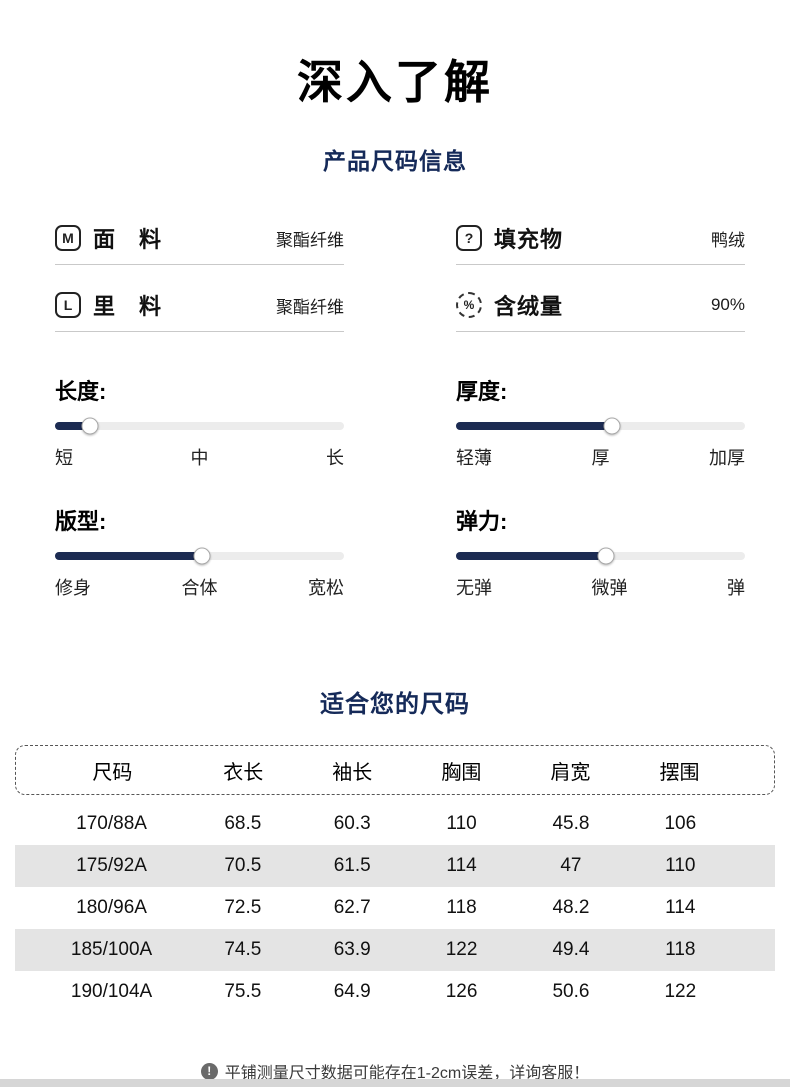 This screenshot has width=790, height=1087. Describe the element at coordinates (727, 458) in the screenshot. I see `tick-label: 加厚` at that location.